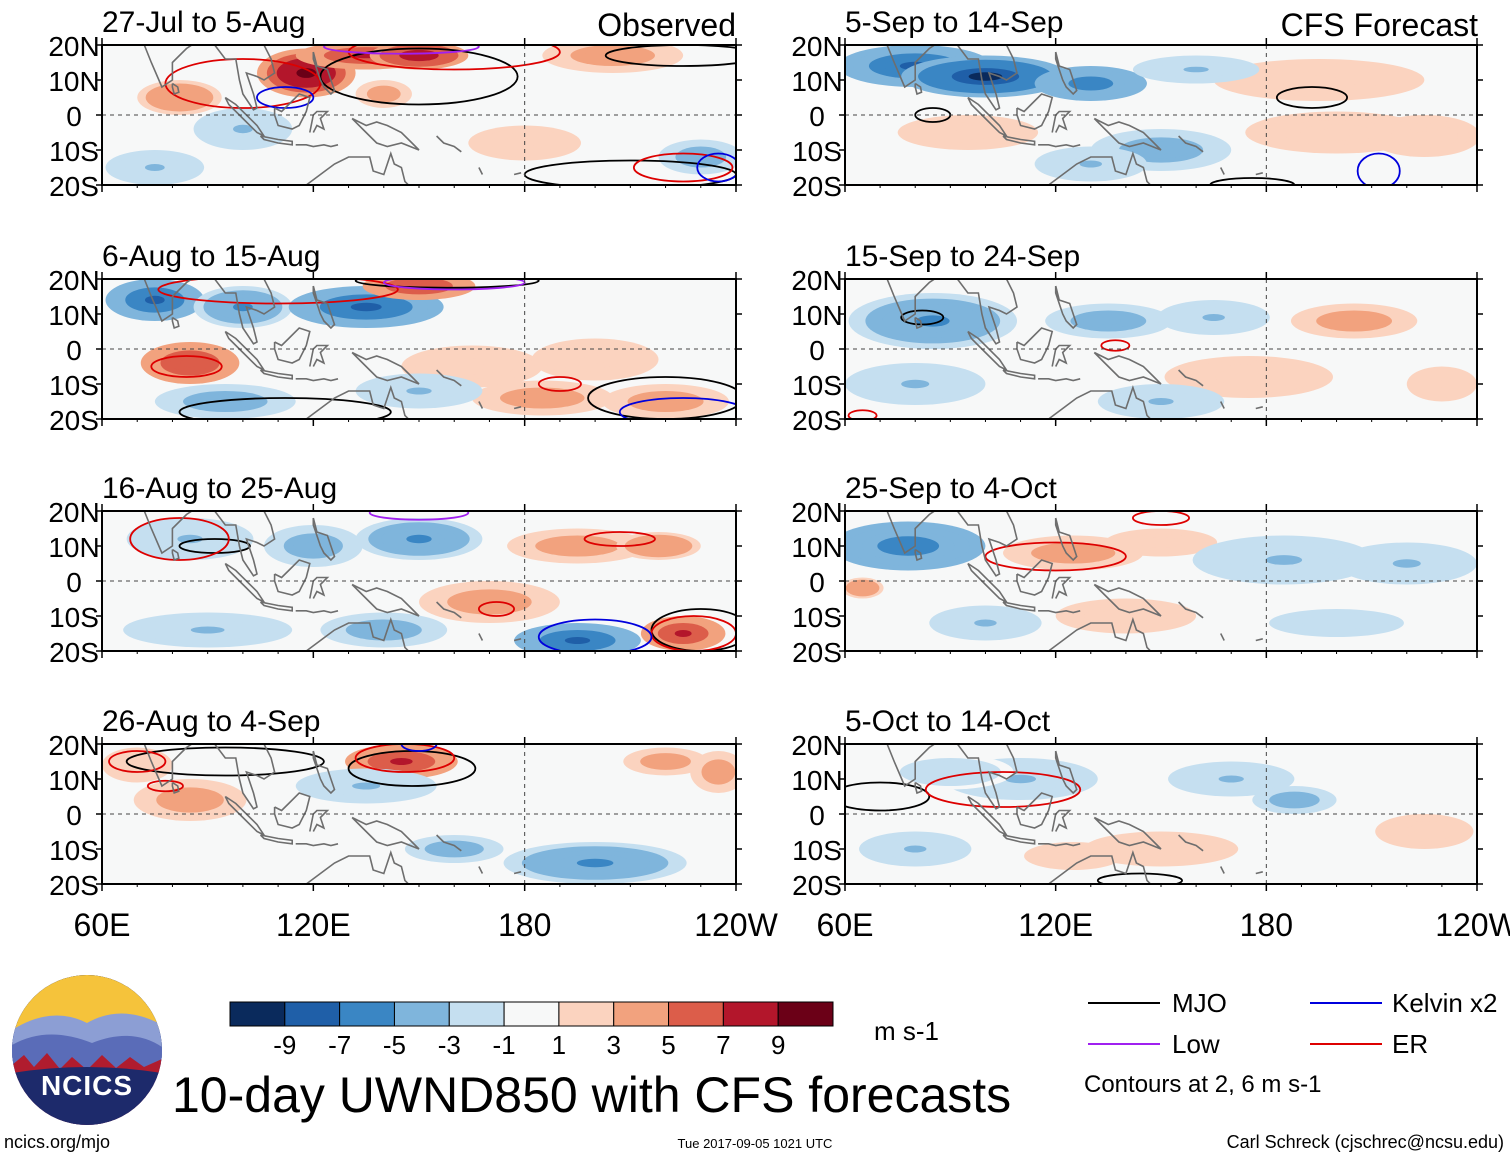  Describe the element at coordinates (524, 925) in the screenshot. I see `x-tick-label: 180` at that location.